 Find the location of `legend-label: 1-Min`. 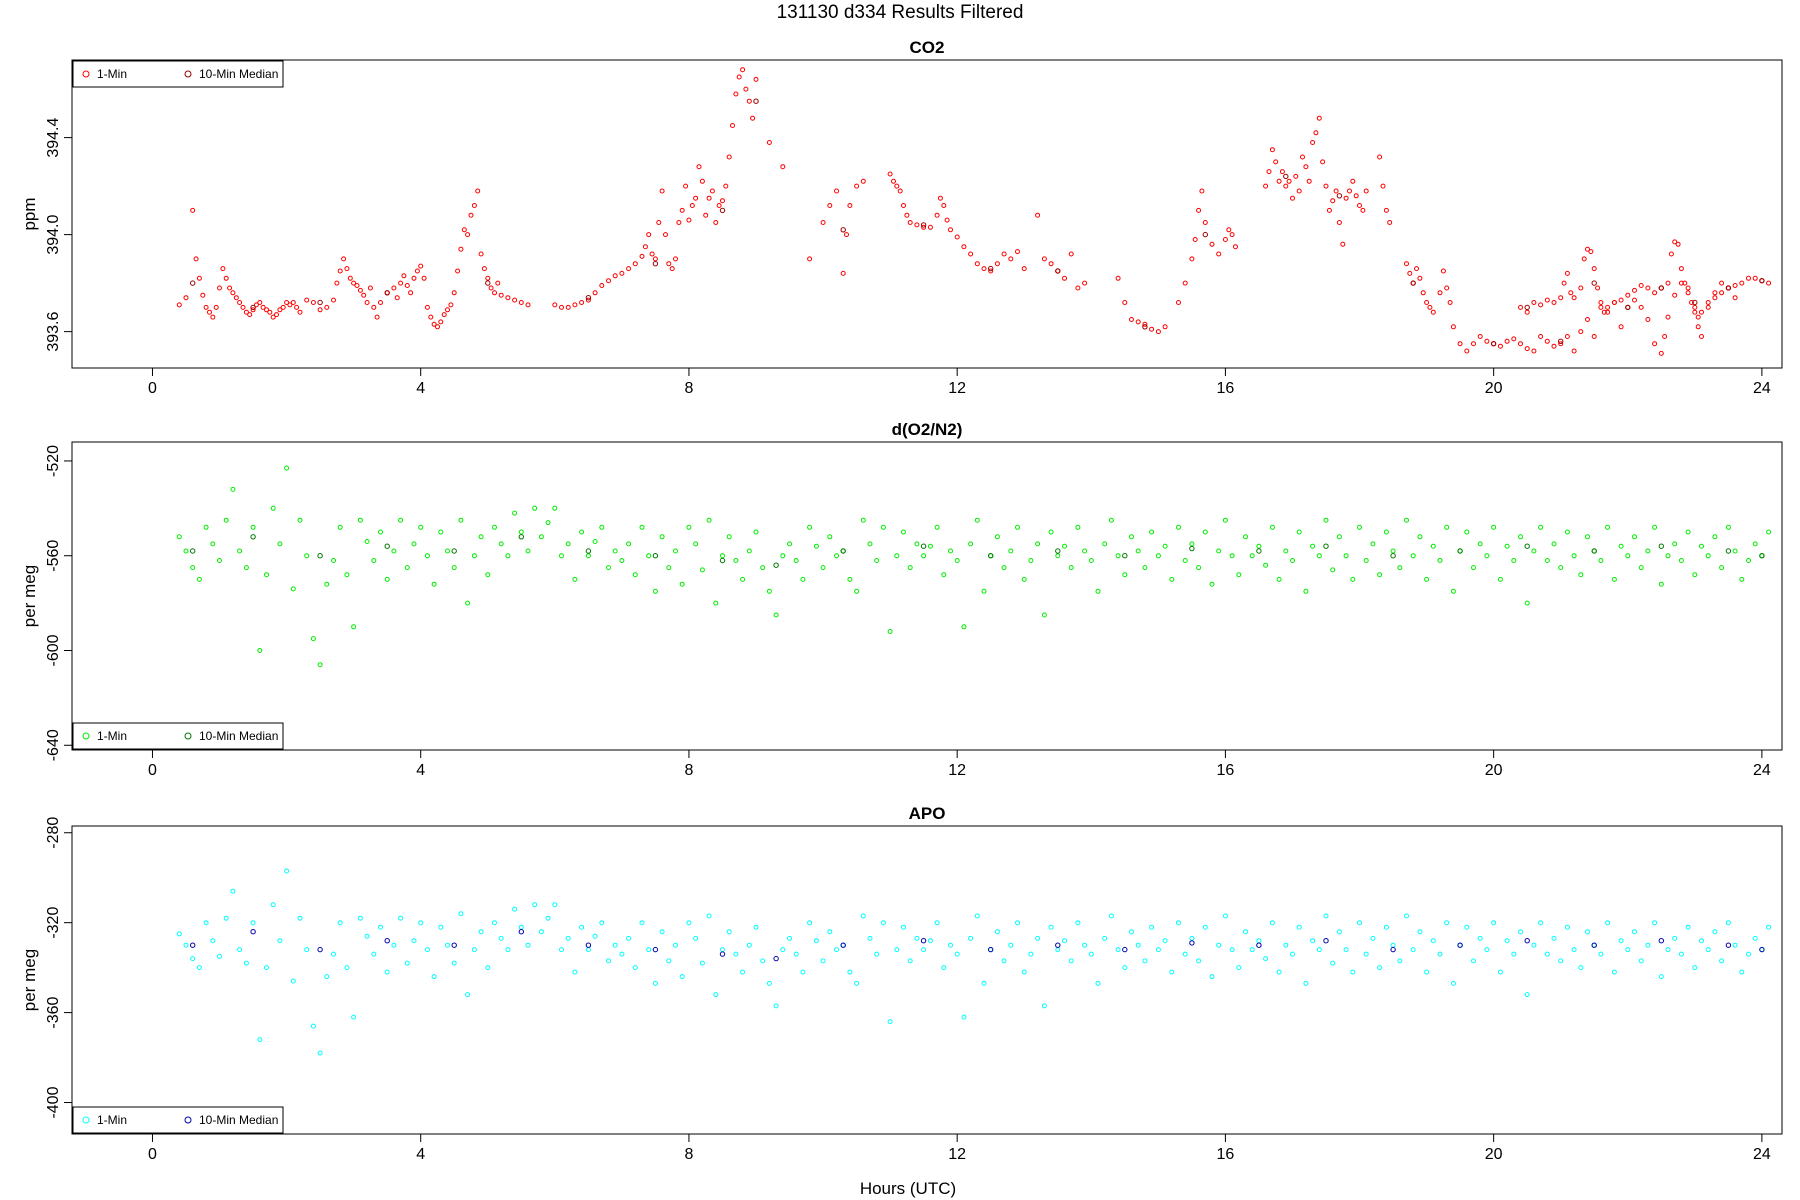

legend-label: 1-Min is located at coordinates (112, 74).